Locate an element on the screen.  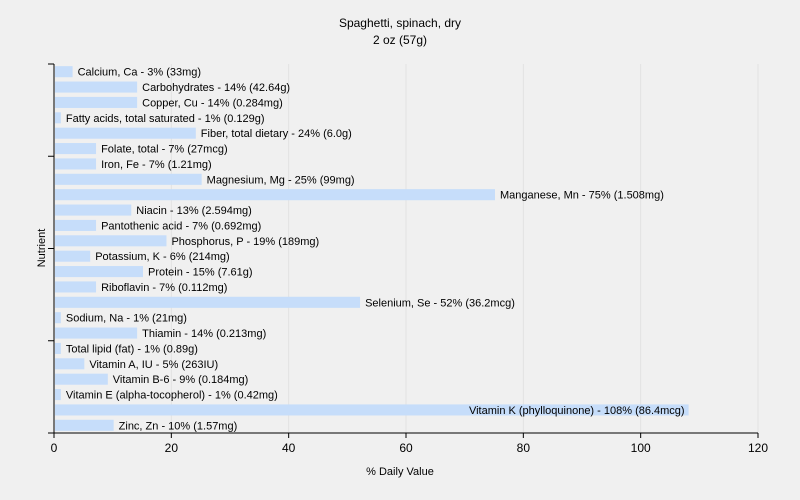
x-axis-label: % Daily Value is located at coordinates (400, 472).